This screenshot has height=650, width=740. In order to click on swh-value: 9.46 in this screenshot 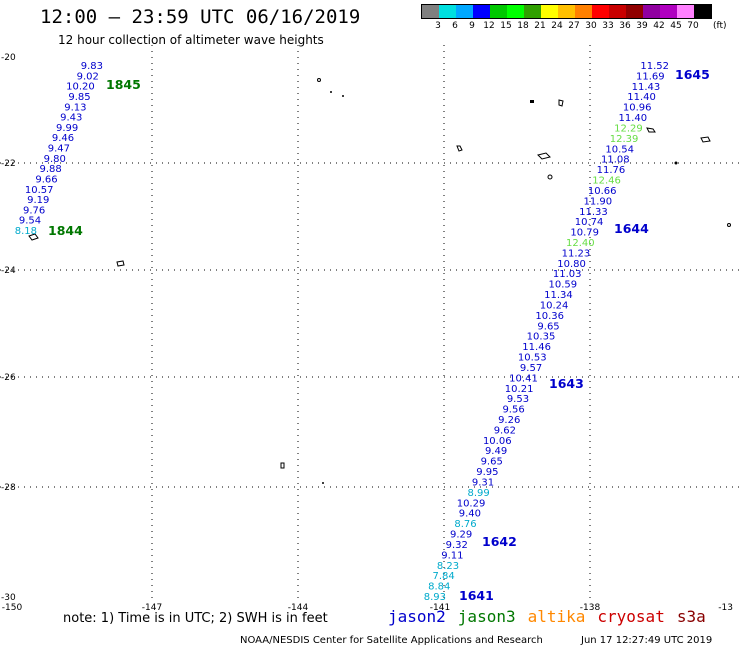, I will do `click(63, 138)`.